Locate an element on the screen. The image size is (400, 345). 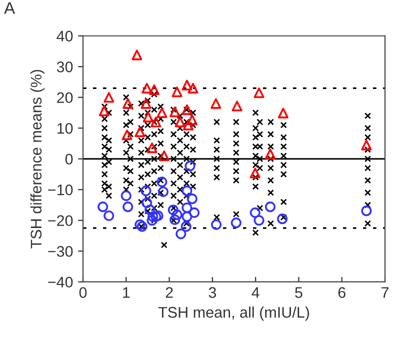
text: A is located at coordinates (10, 8).